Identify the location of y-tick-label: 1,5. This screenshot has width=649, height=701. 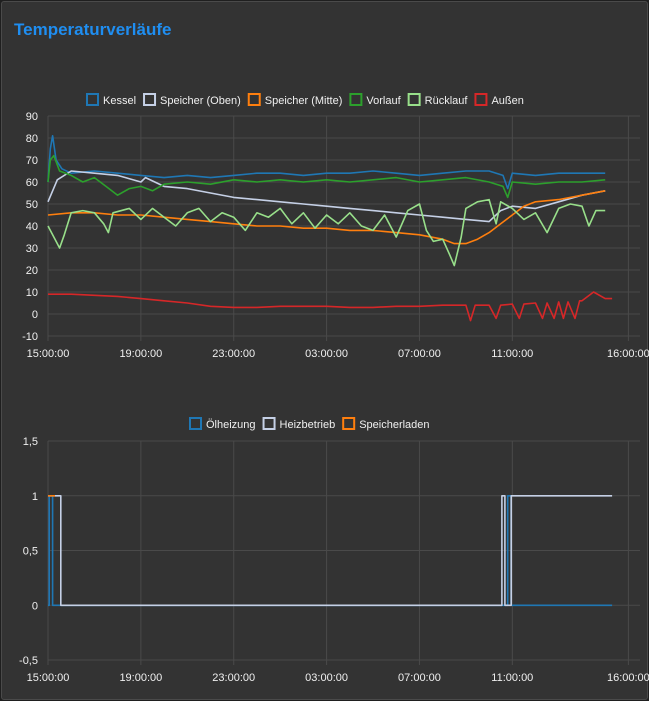
(30, 442).